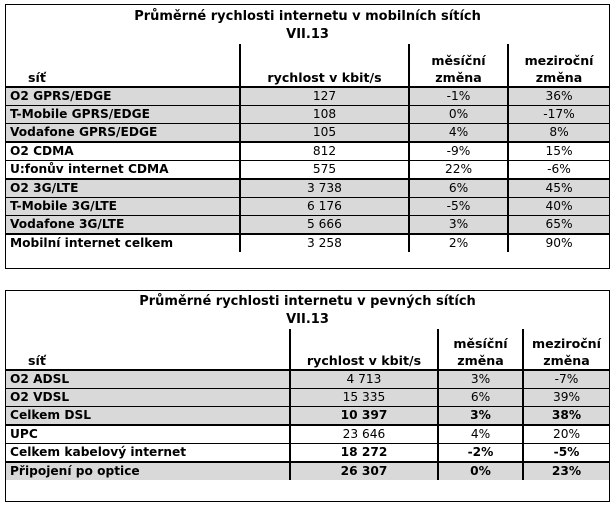 The image size is (614, 506). Describe the element at coordinates (363, 397) in the screenshot. I see `speed-cell: 15 335` at that location.